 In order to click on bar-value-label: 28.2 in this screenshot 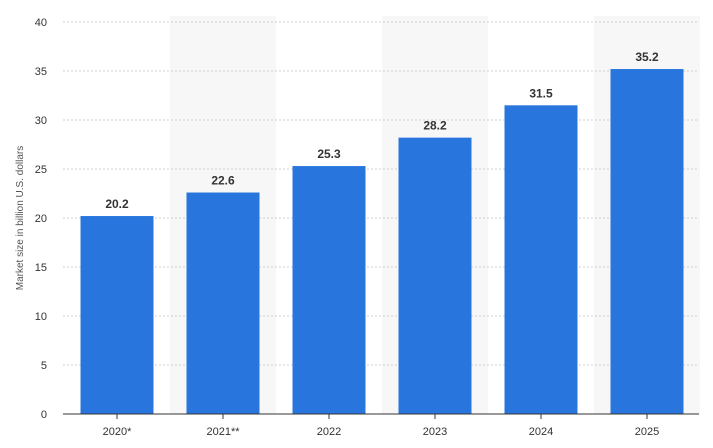, I will do `click(435, 126)`.